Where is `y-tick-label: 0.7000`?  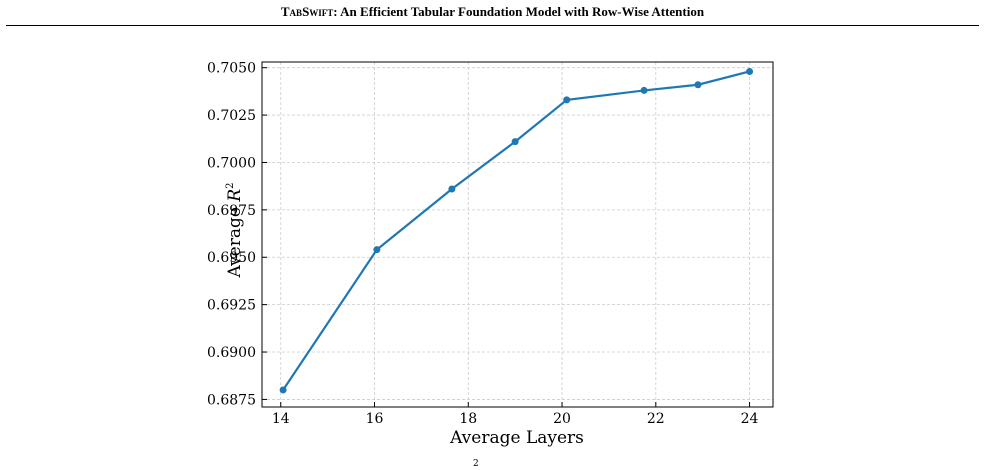
y-tick-label: 0.7000 is located at coordinates (231, 163).